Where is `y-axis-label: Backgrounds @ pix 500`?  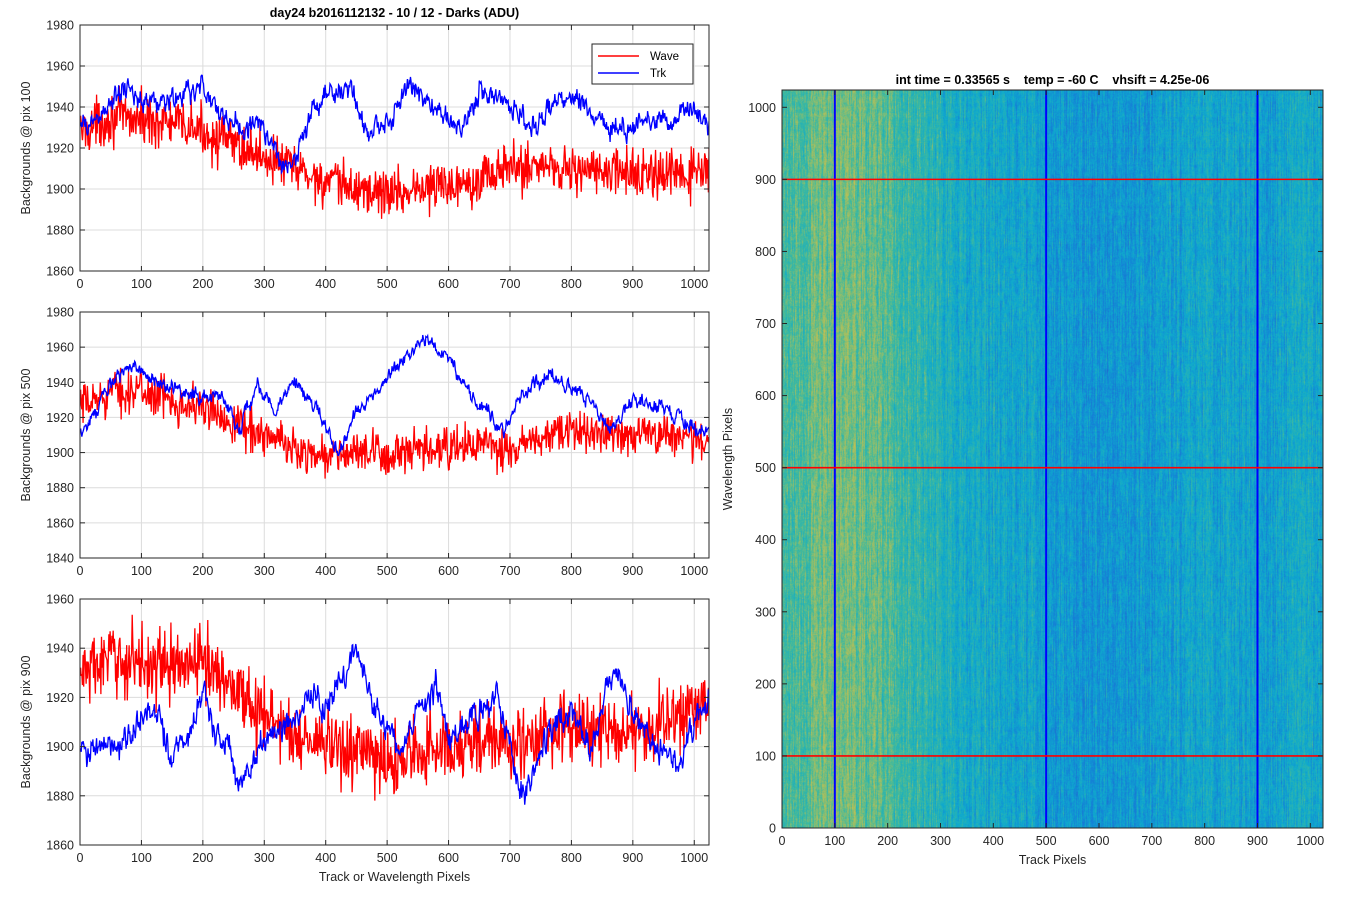 y-axis-label: Backgrounds @ pix 500 is located at coordinates (26, 435).